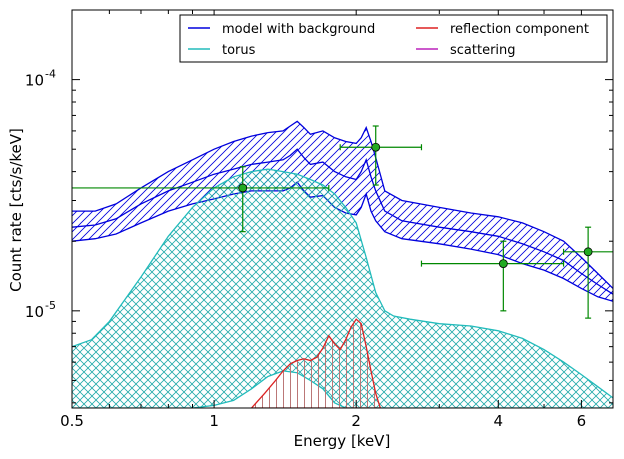 This screenshot has width=624, height=459. Describe the element at coordinates (40, 194) in the screenshot. I see `y-tick-labels: 10-410-5` at that location.